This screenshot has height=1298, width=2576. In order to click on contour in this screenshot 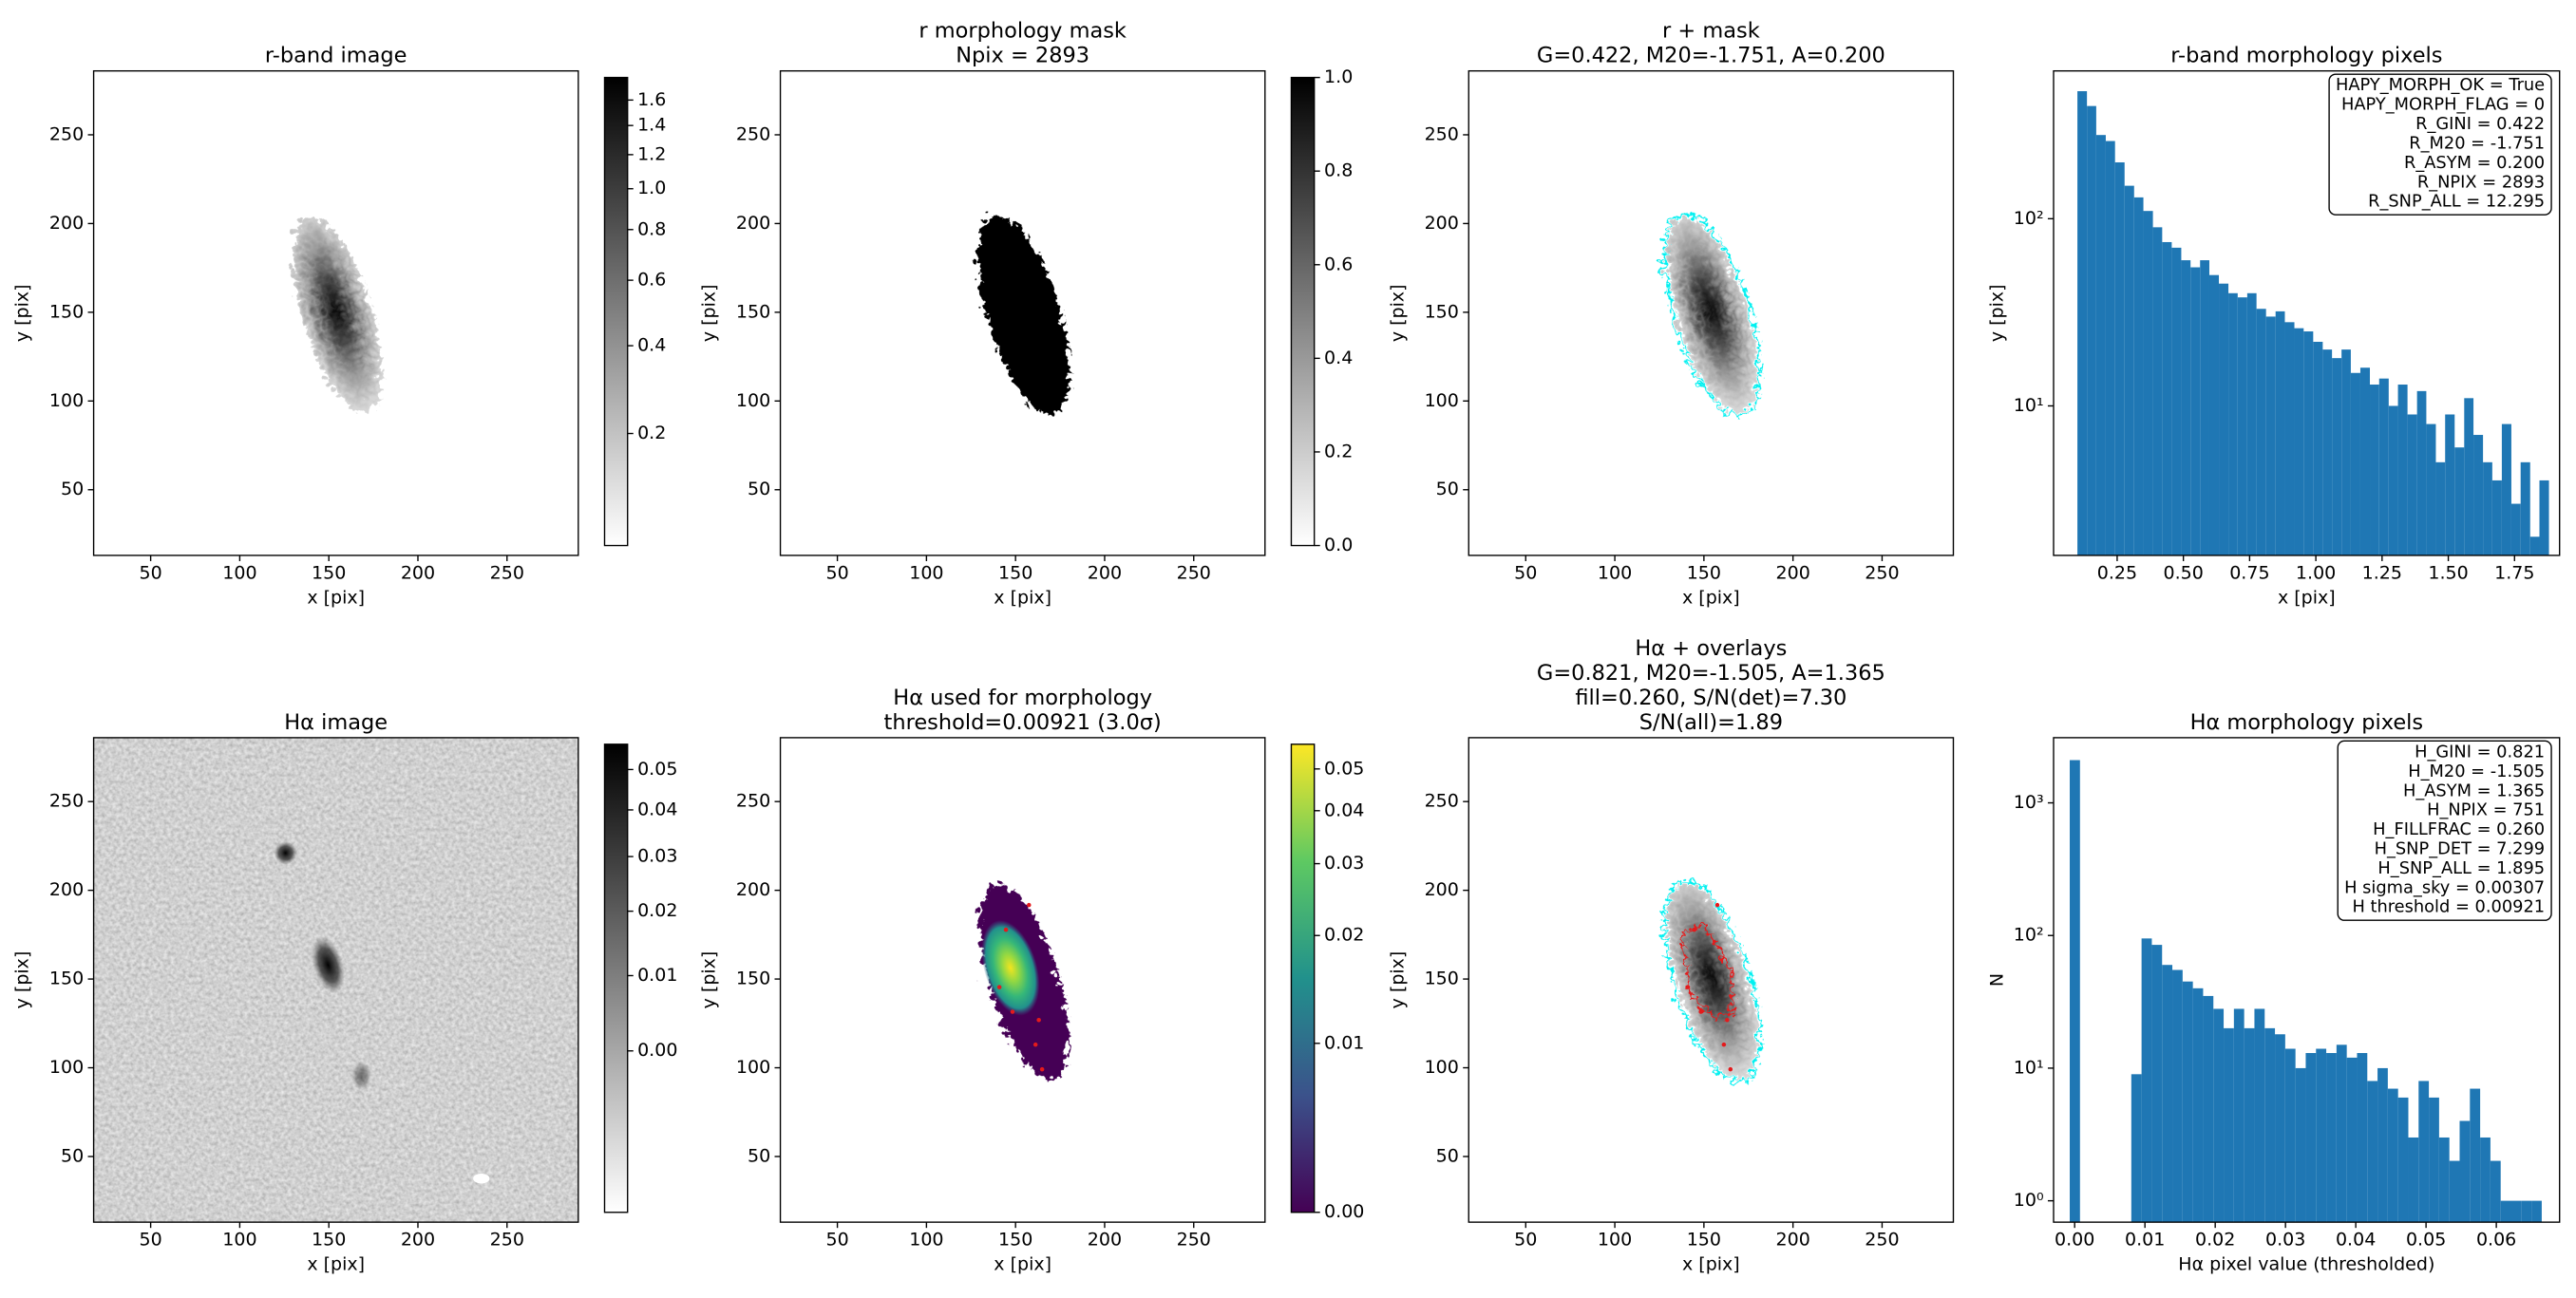, I will do `click(1704, 967)`.